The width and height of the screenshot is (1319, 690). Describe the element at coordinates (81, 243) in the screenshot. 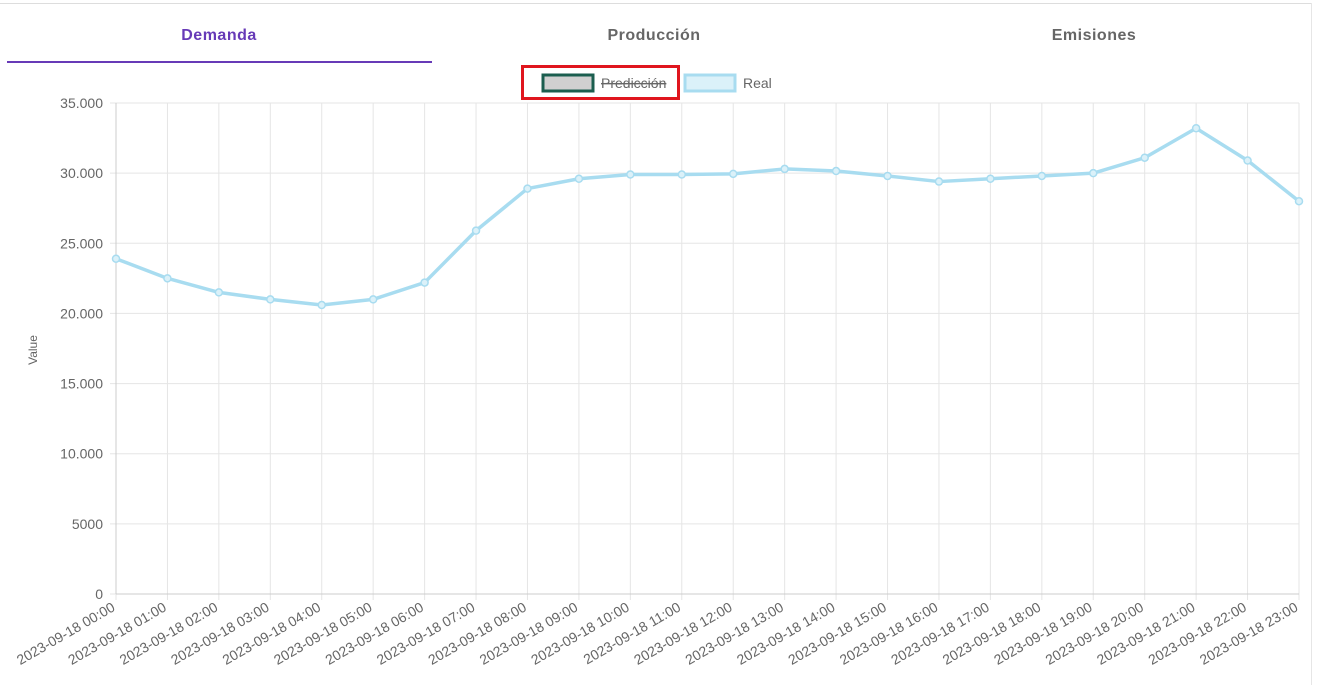

I see `y-tick-label: 25.000` at that location.